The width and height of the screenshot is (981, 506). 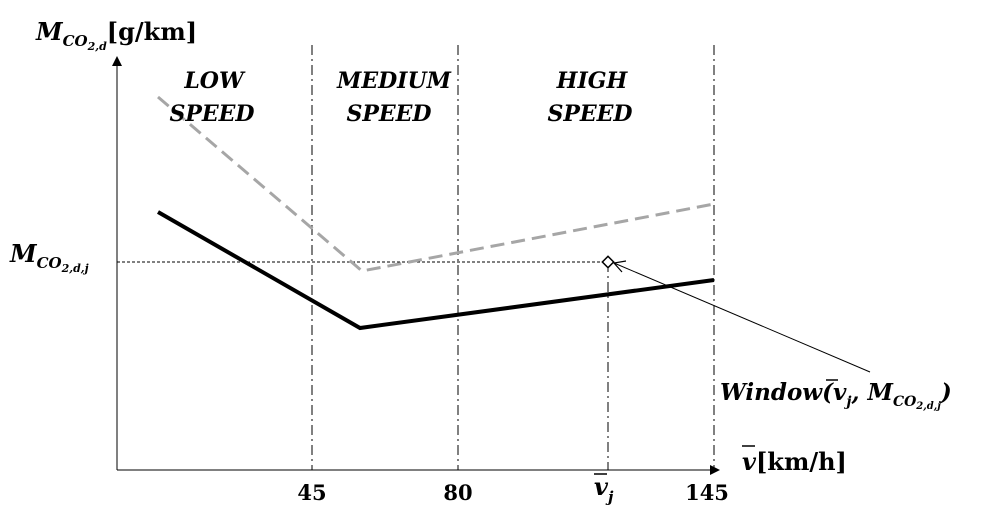 I want to click on window-pointer-head, so click(x=619, y=266).